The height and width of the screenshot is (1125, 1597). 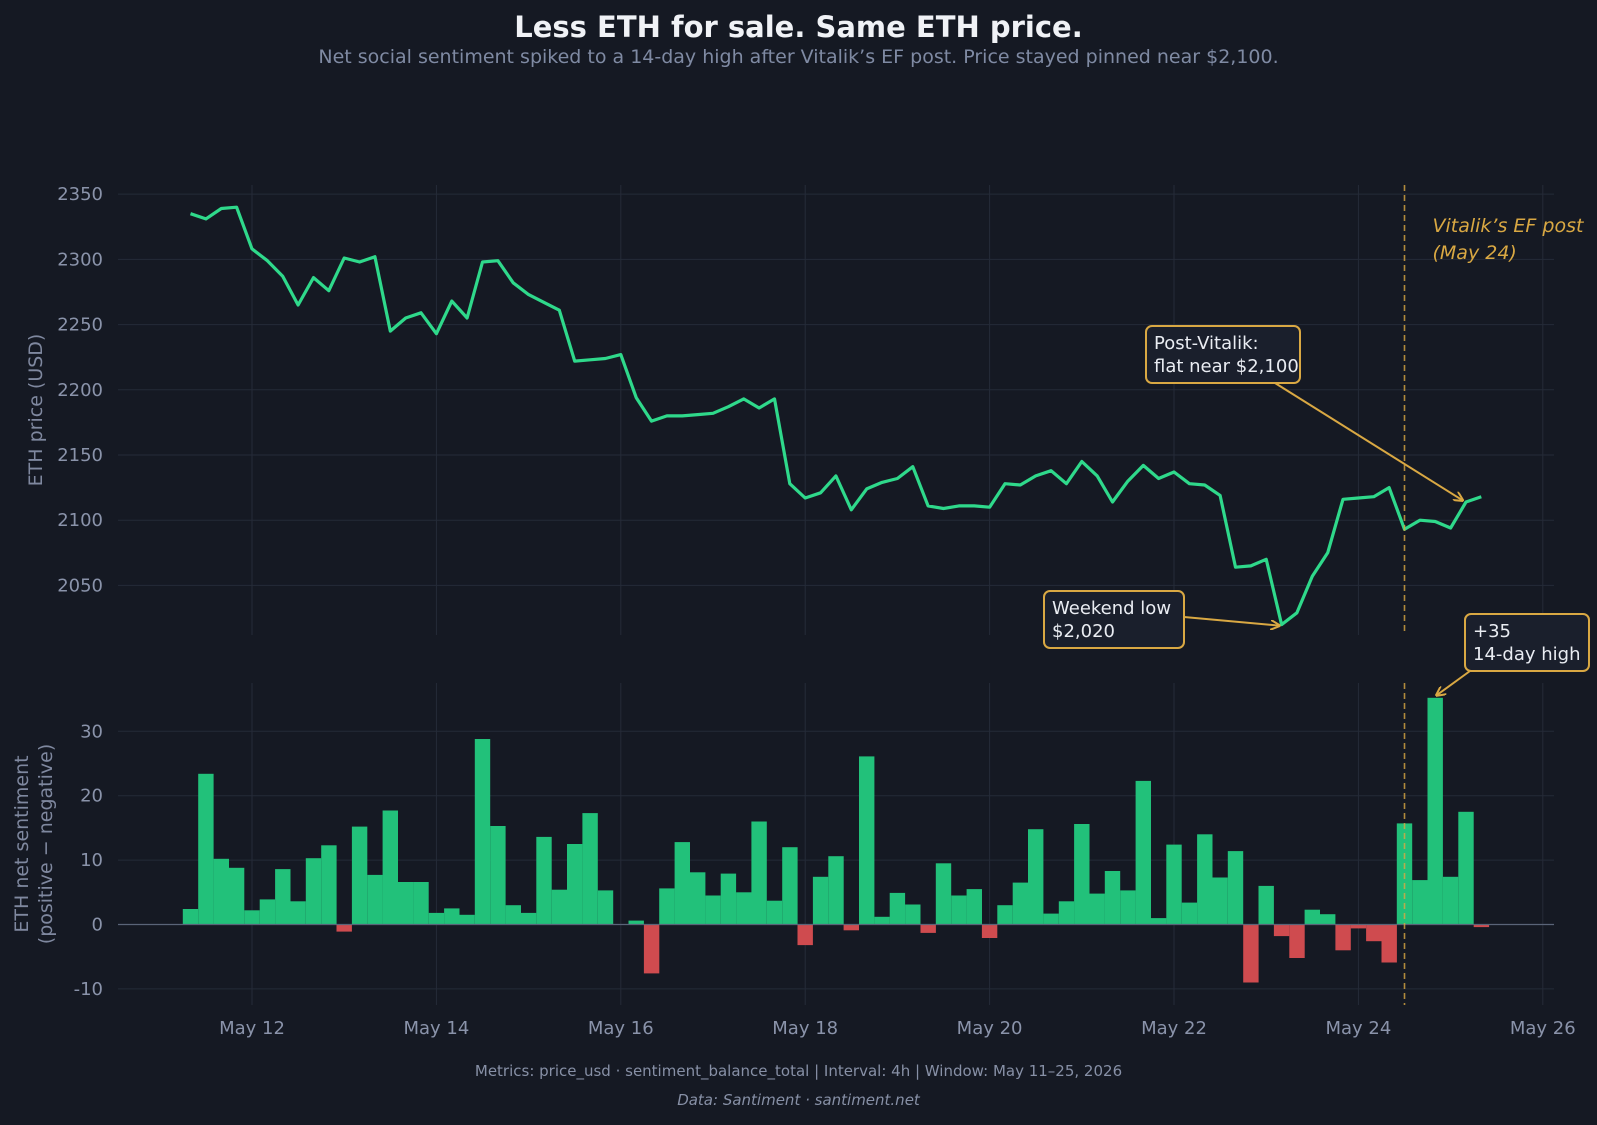 I want to click on sentiment-tick-label: -10, so click(x=88, y=989).